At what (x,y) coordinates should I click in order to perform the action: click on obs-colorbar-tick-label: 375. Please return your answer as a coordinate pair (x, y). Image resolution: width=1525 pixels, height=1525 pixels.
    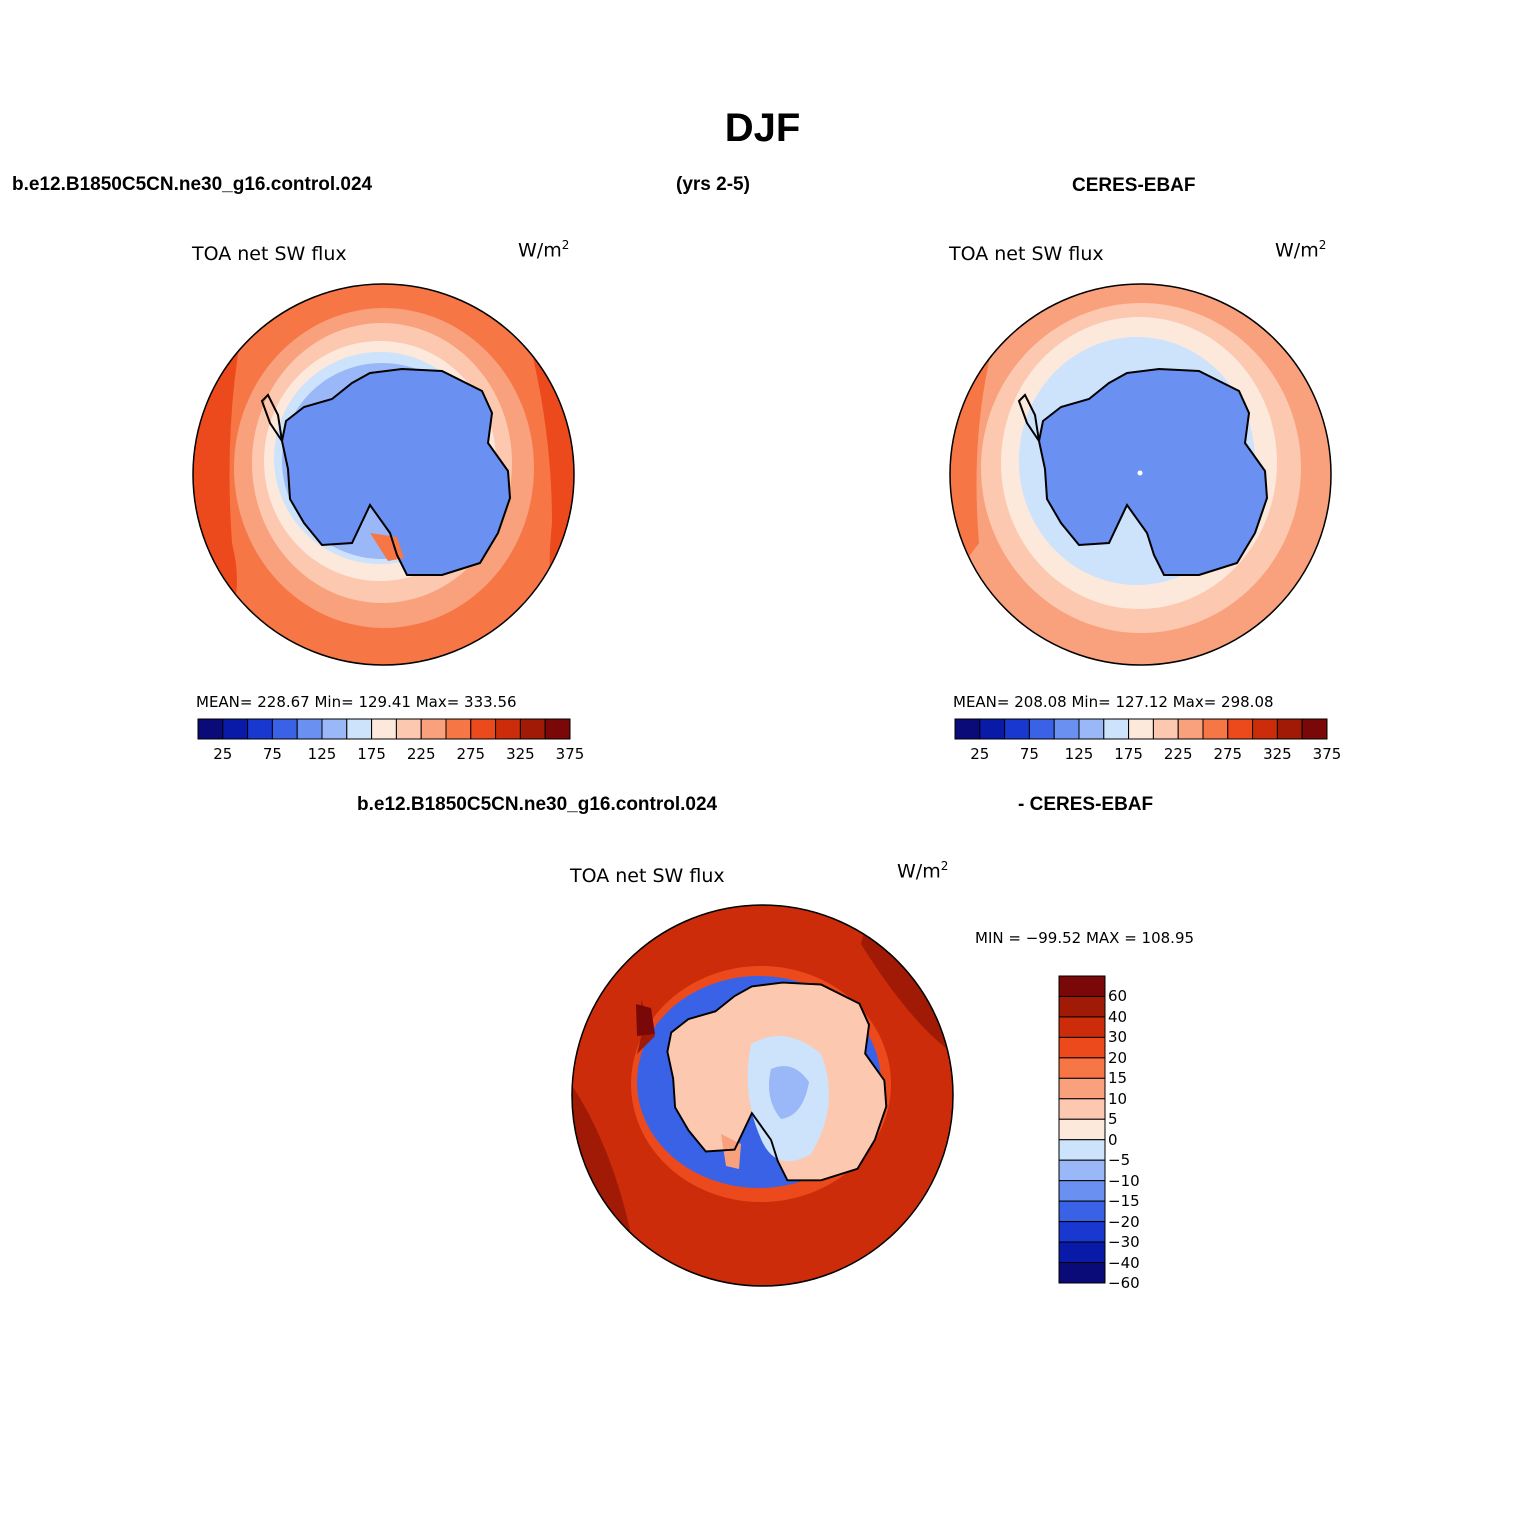
    Looking at the image, I should click on (1327, 754).